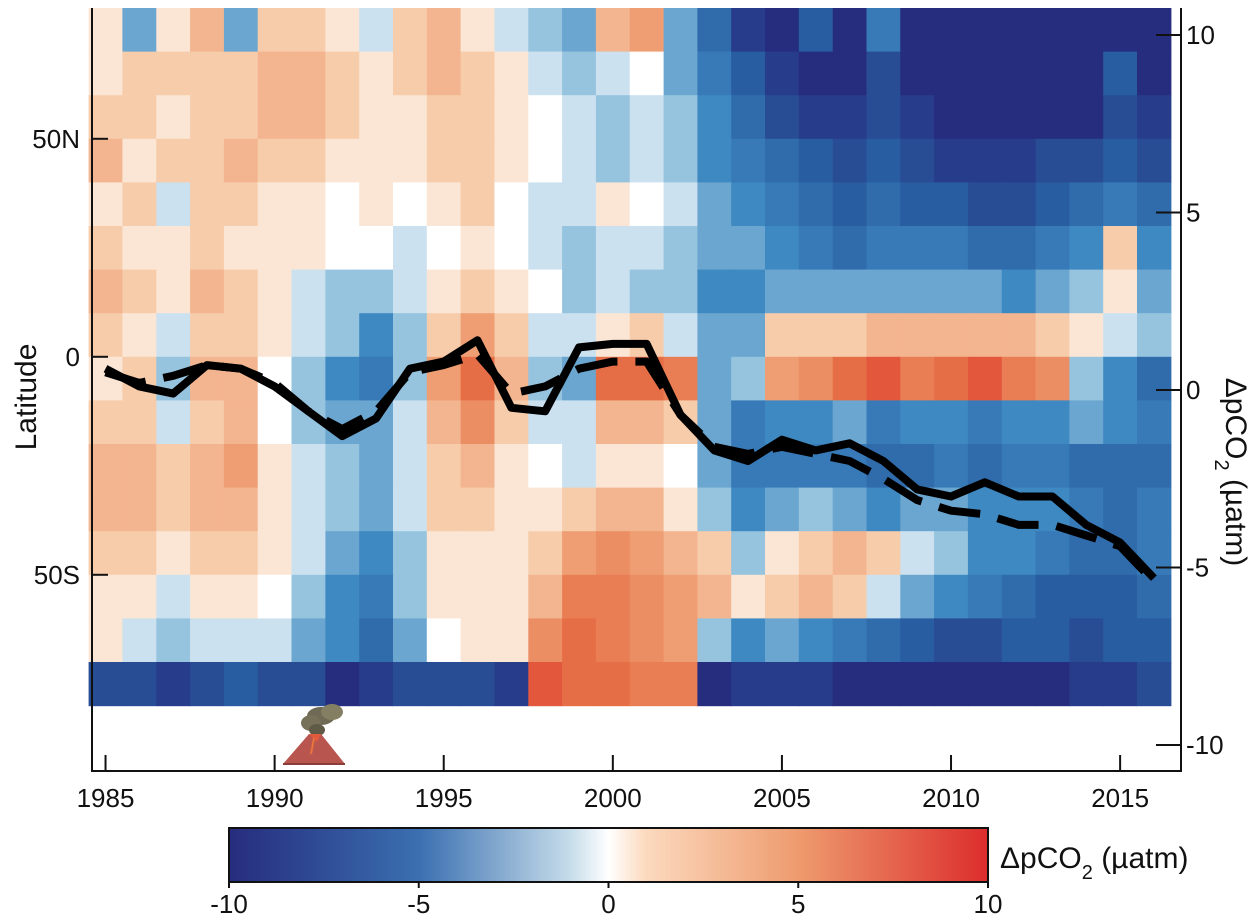 The width and height of the screenshot is (1253, 920). What do you see at coordinates (1190, 390) in the screenshot?
I see `right-ticks: 10 5 0 -5 -10` at bounding box center [1190, 390].